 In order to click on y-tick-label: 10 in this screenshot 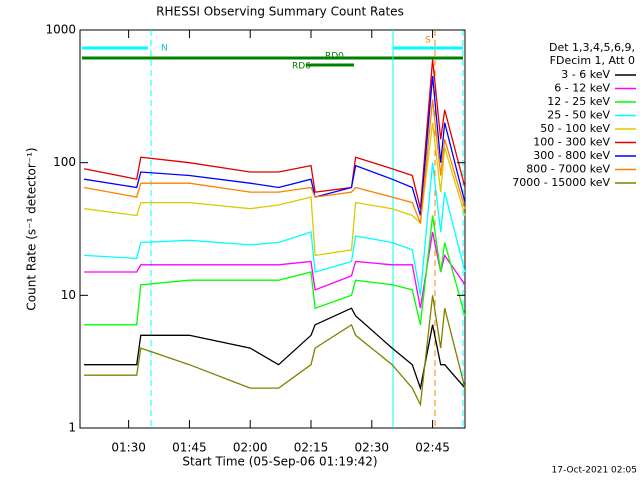, I will do `click(68, 295)`.